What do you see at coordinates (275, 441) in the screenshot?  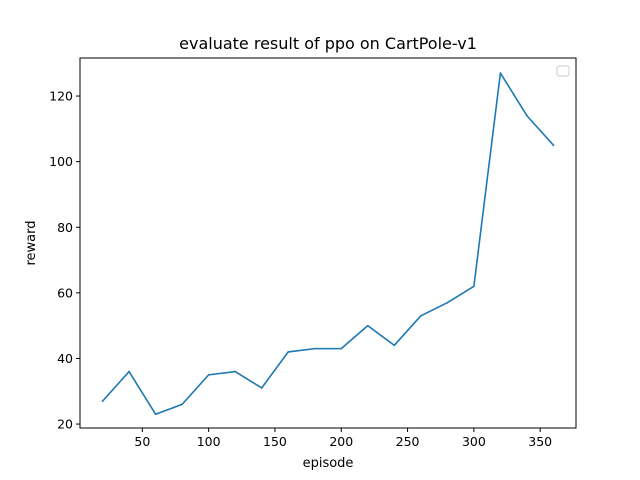 I see `x-tick-label: 150` at bounding box center [275, 441].